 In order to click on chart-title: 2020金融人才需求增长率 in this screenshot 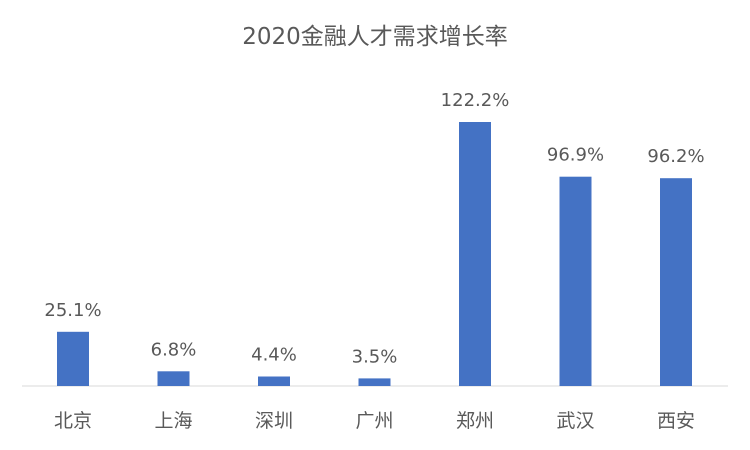, I will do `click(375, 37)`.